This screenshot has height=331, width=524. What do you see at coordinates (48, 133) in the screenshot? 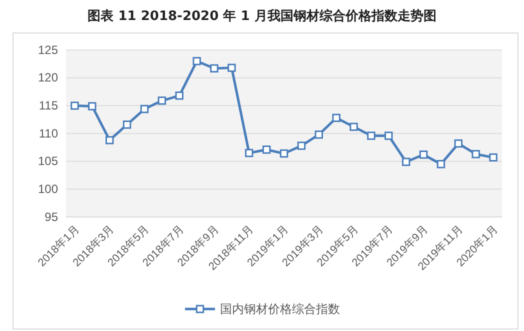
I see `y-tick-label: 110` at bounding box center [48, 133].